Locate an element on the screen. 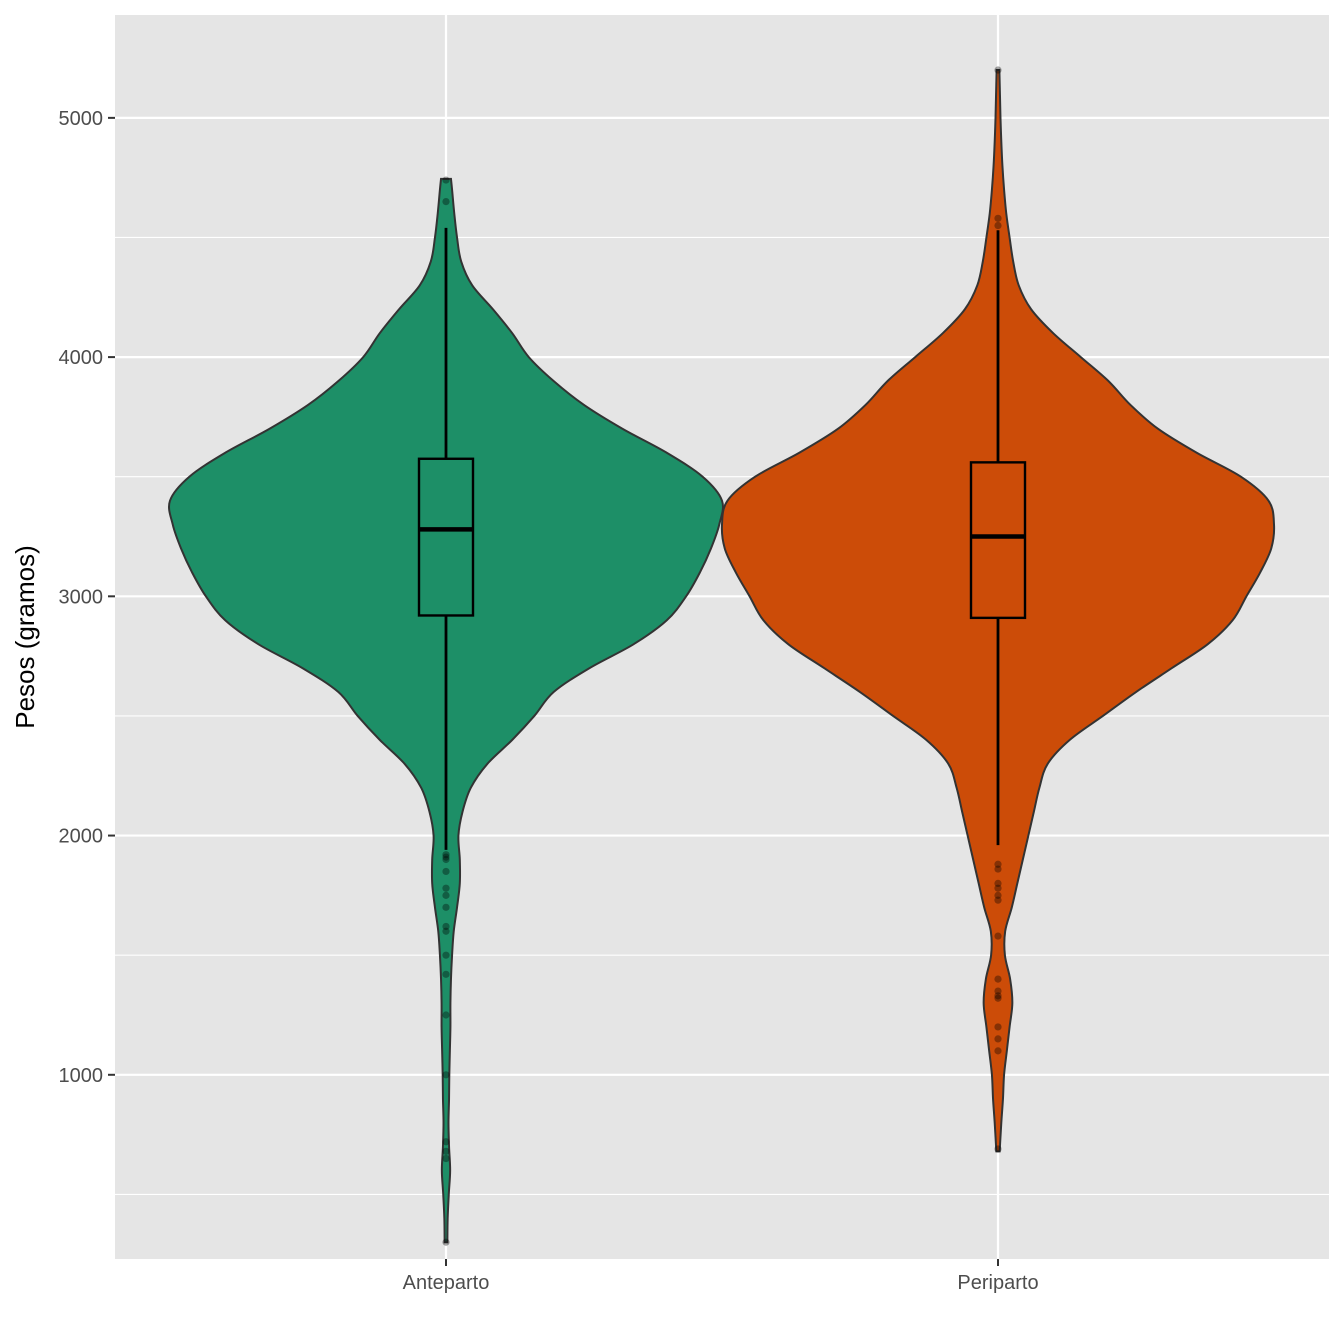 Image resolution: width=1344 pixels, height=1344 pixels. y-tick-label: 2000 is located at coordinates (81, 837).